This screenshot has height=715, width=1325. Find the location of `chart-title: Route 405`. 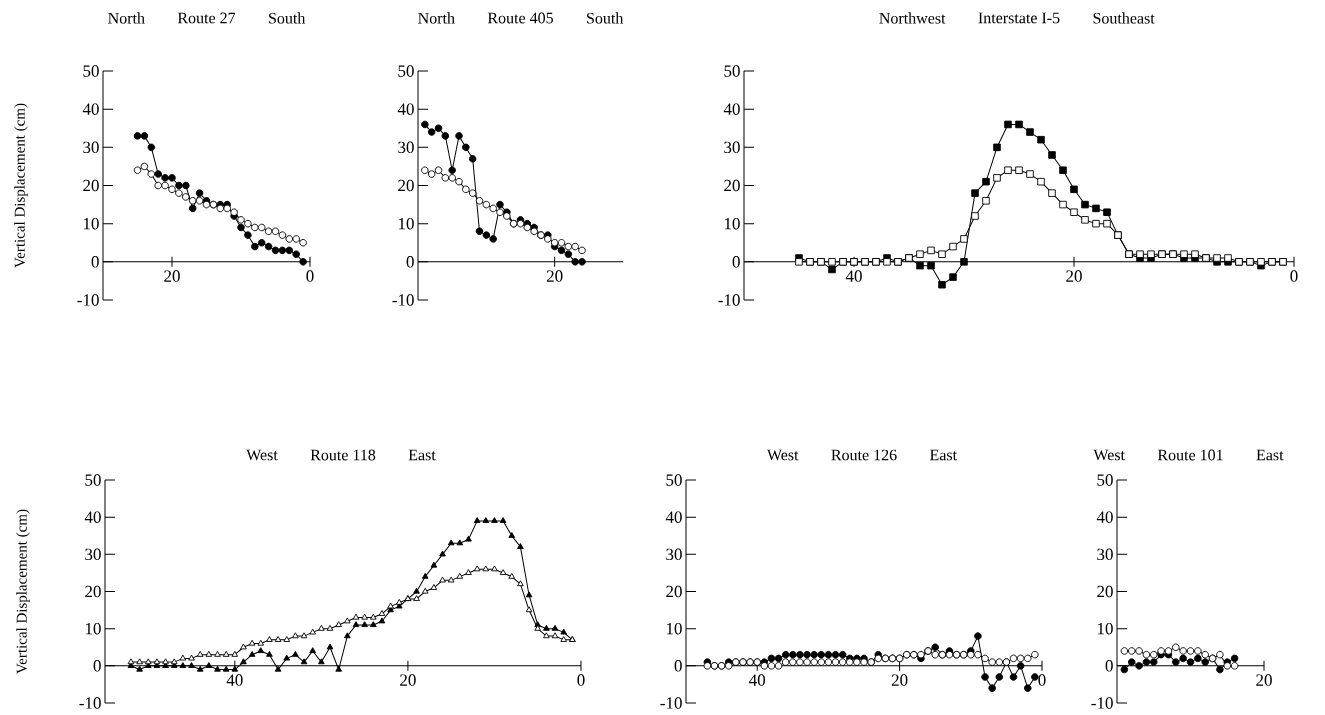

chart-title: Route 405 is located at coordinates (520, 18).